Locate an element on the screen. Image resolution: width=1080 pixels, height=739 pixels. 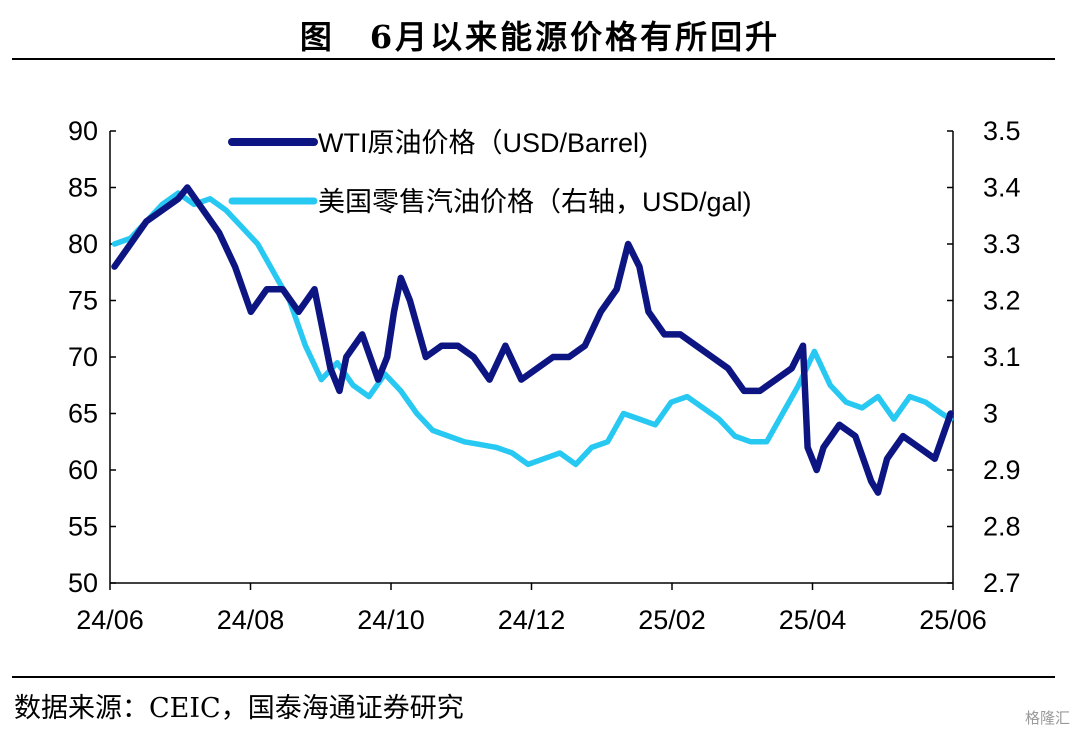
left-tick-label: 50 is located at coordinates (83, 583).